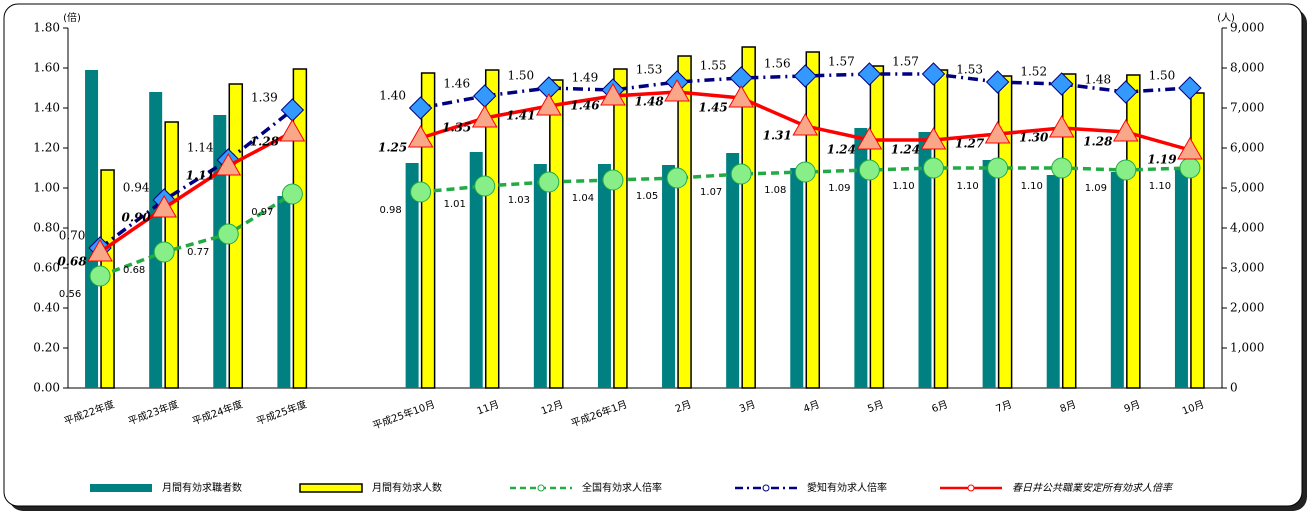 This screenshot has height=519, width=1311. Describe the element at coordinates (905, 62) in the screenshot. I see `data-label: 1.57` at that location.